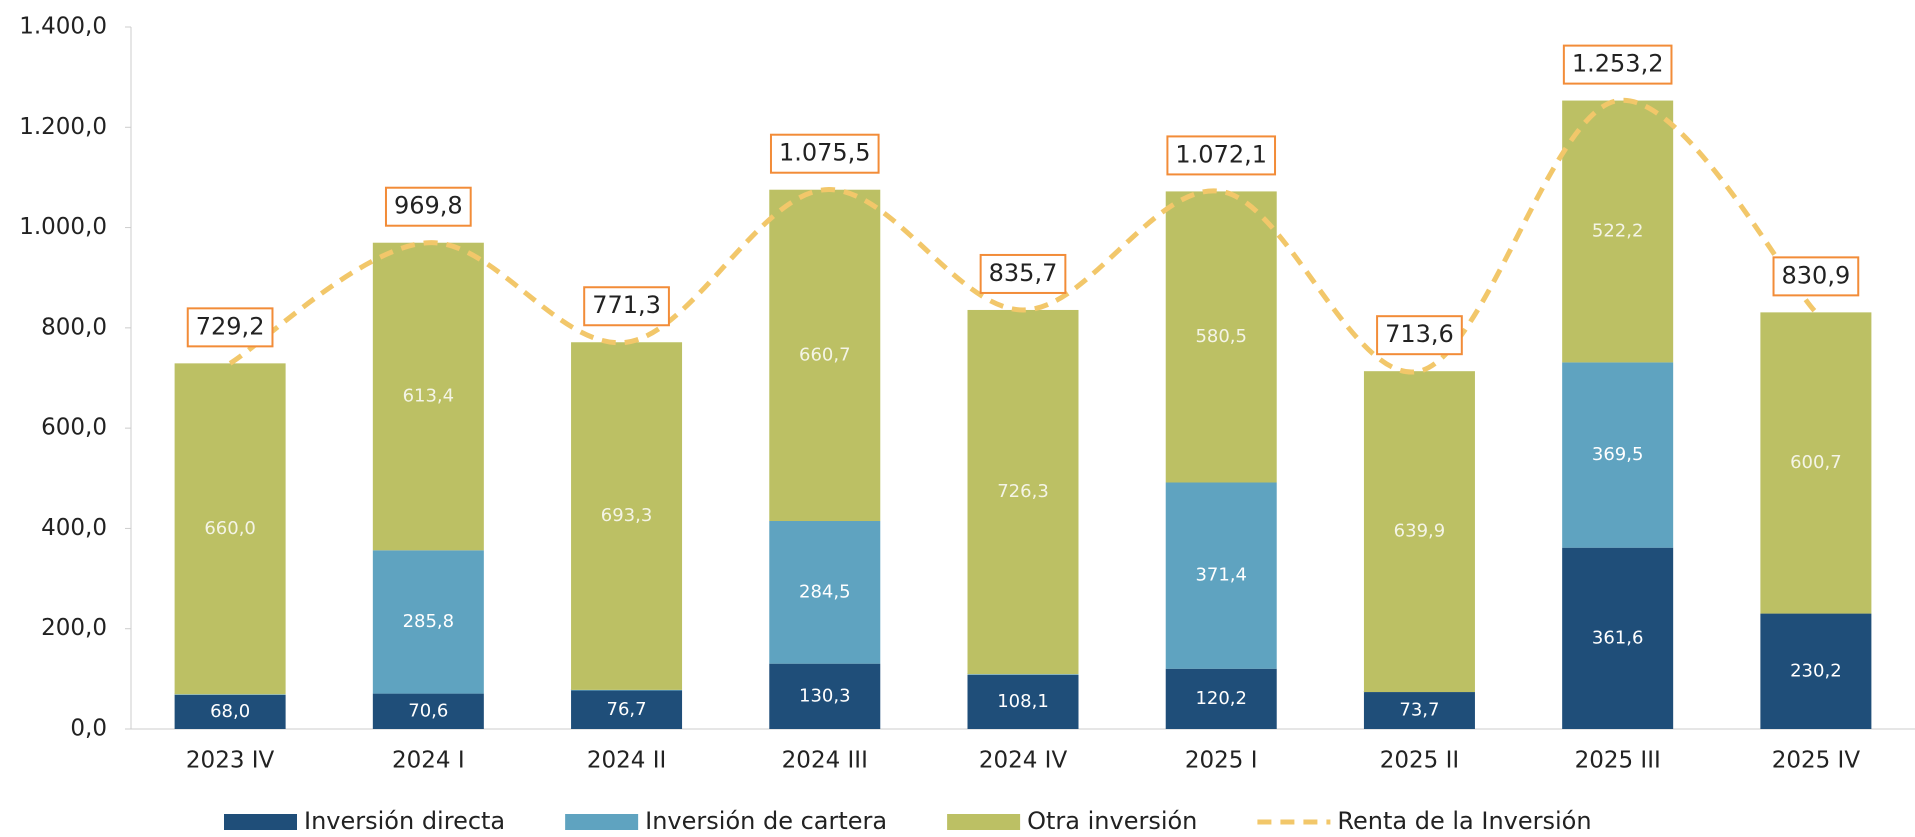 The width and height of the screenshot is (1915, 837). Describe the element at coordinates (766, 821) in the screenshot. I see `legend-label: Inversión de cartera` at that location.